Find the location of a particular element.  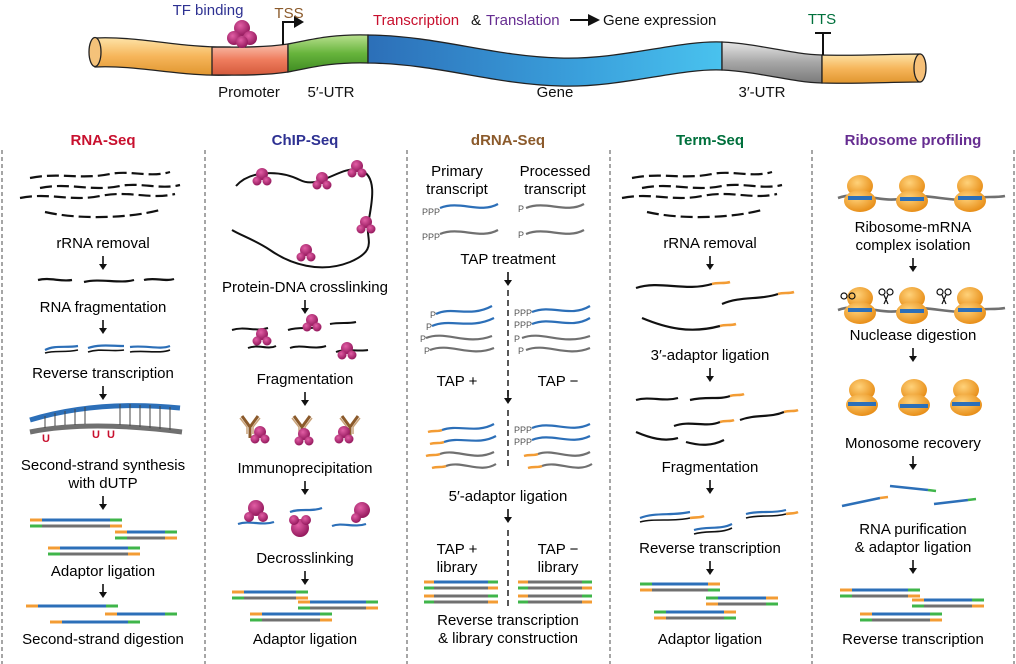

gene-expression-label: Gene expression is located at coordinates (659, 20).